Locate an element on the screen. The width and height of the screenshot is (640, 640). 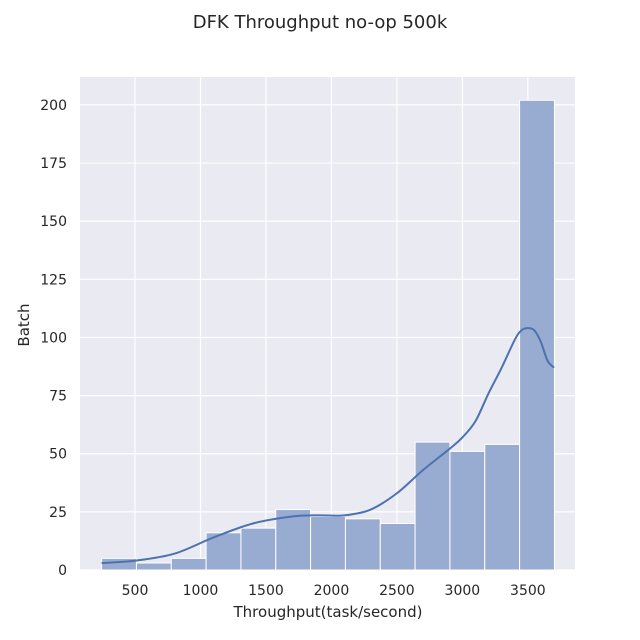
y-tick-label: 100 is located at coordinates (53, 338).